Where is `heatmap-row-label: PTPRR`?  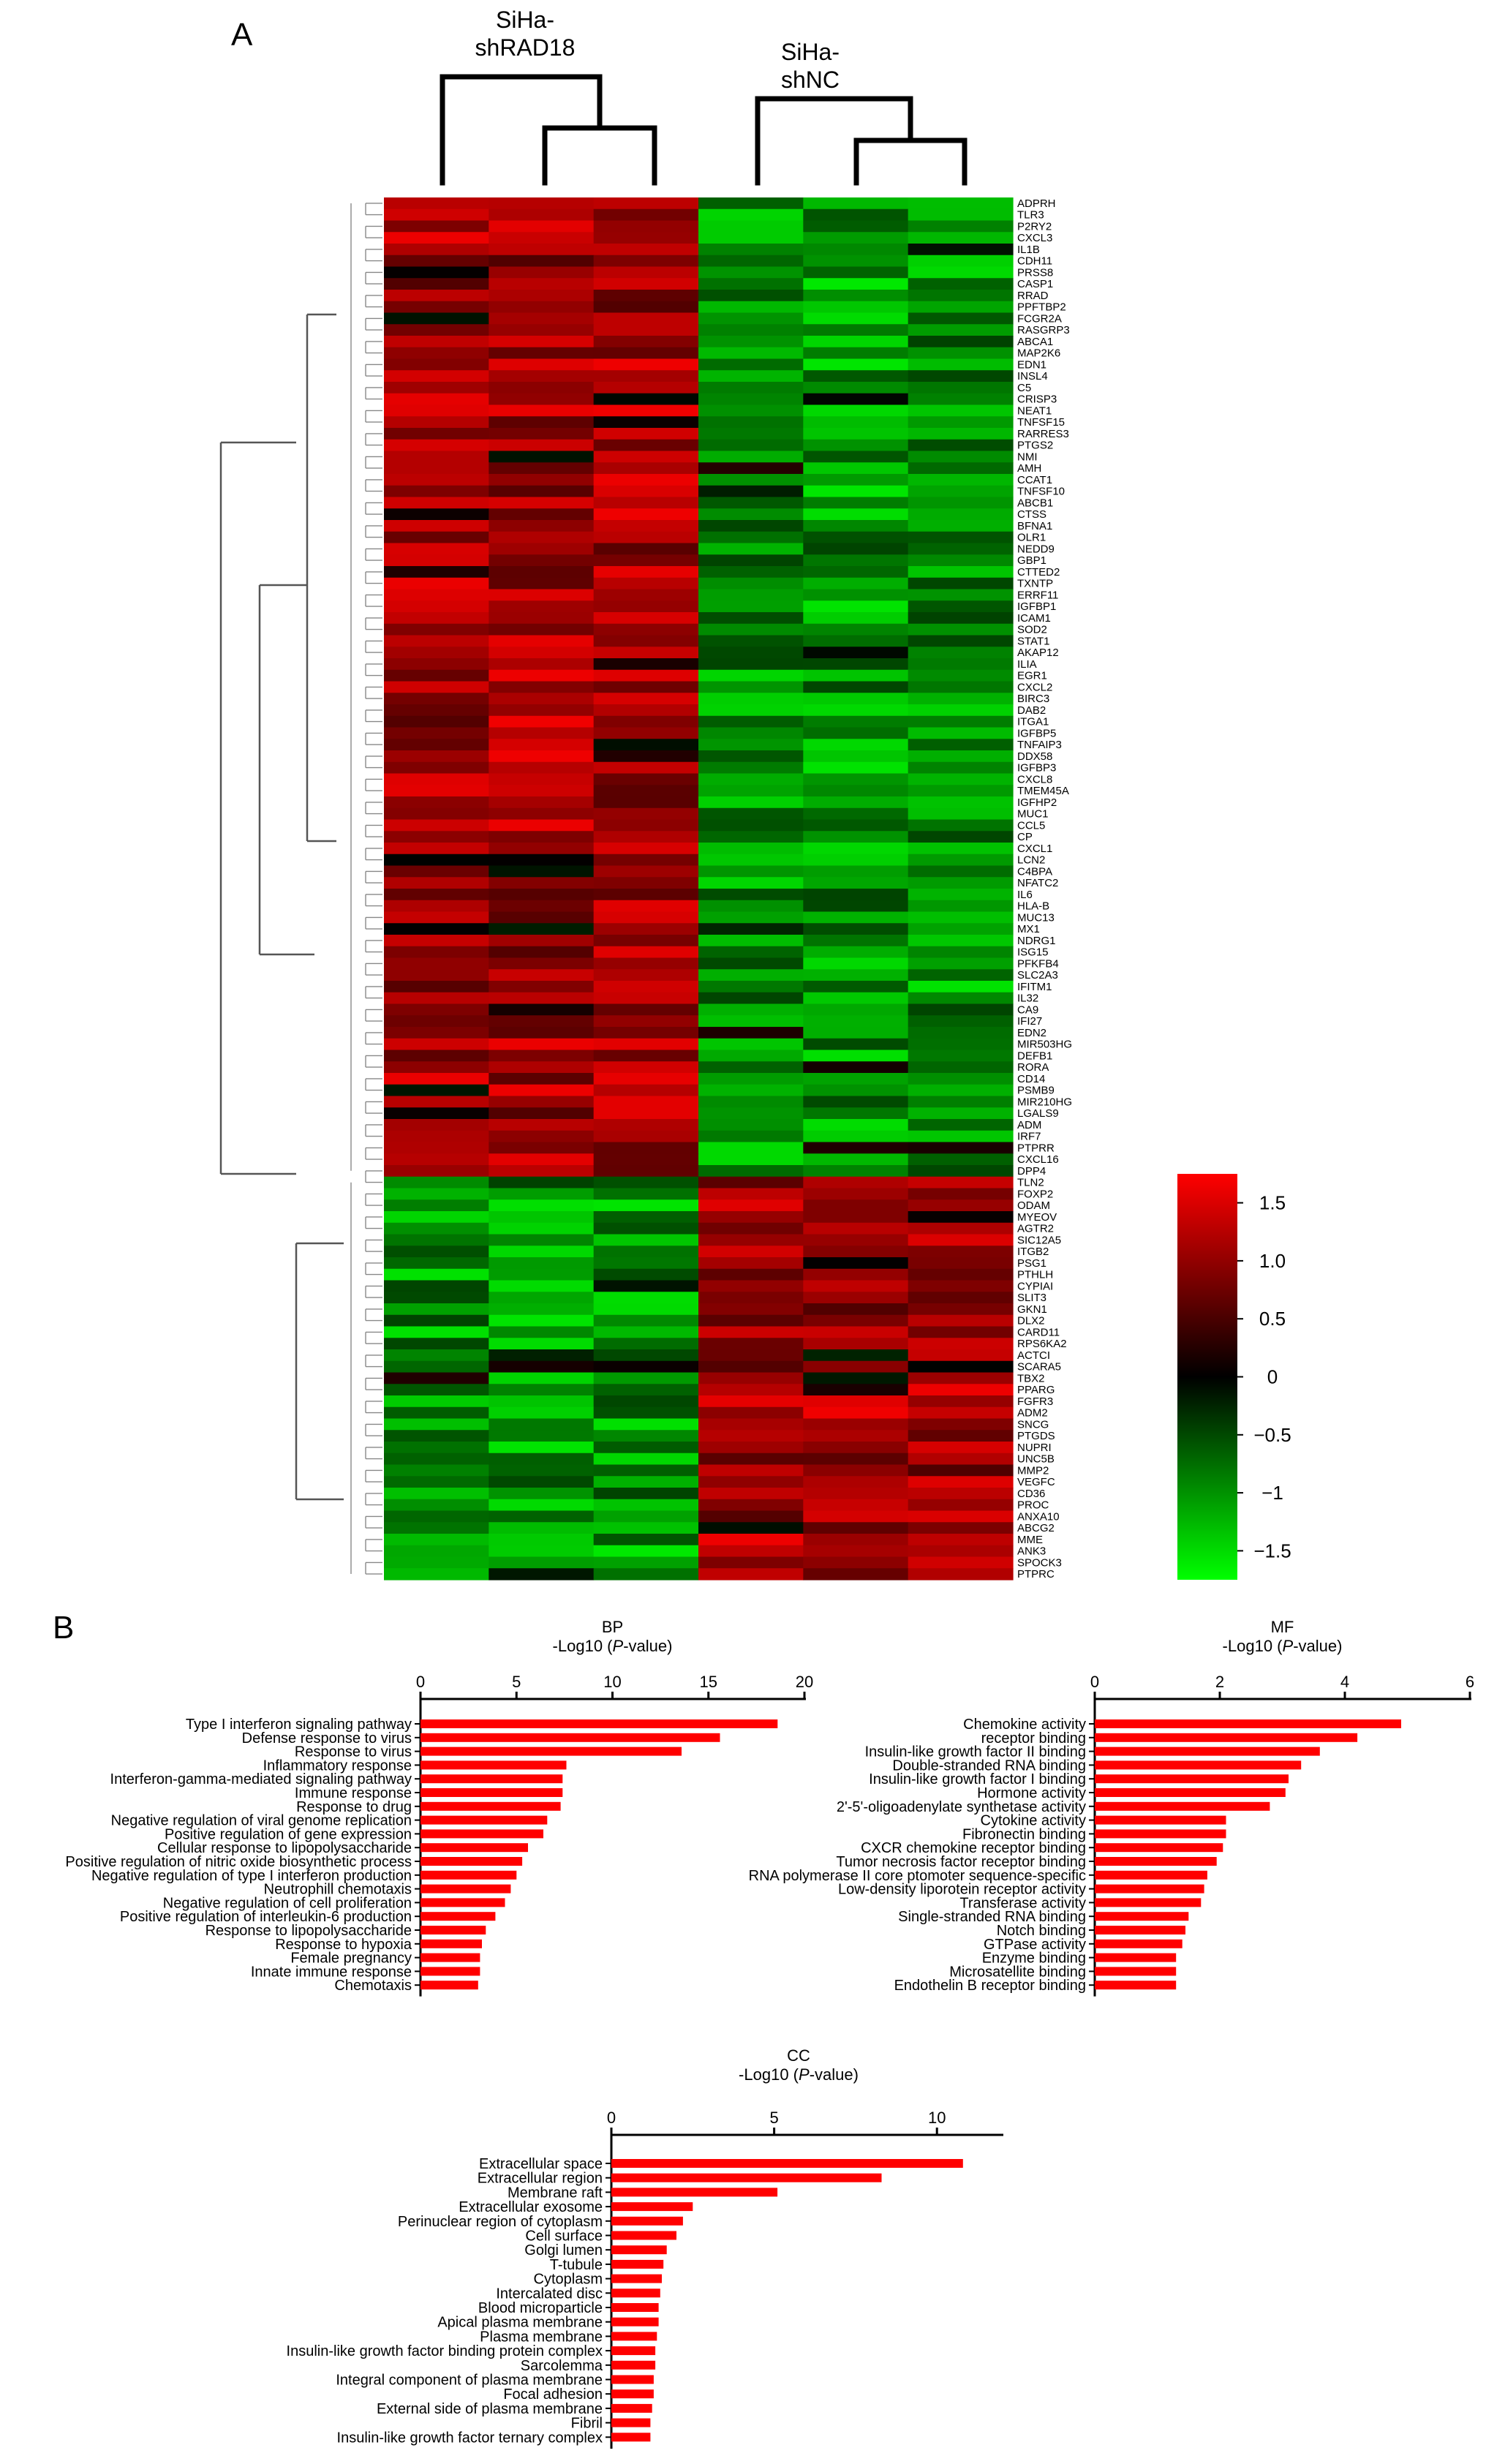 heatmap-row-label: PTPRR is located at coordinates (1036, 1148).